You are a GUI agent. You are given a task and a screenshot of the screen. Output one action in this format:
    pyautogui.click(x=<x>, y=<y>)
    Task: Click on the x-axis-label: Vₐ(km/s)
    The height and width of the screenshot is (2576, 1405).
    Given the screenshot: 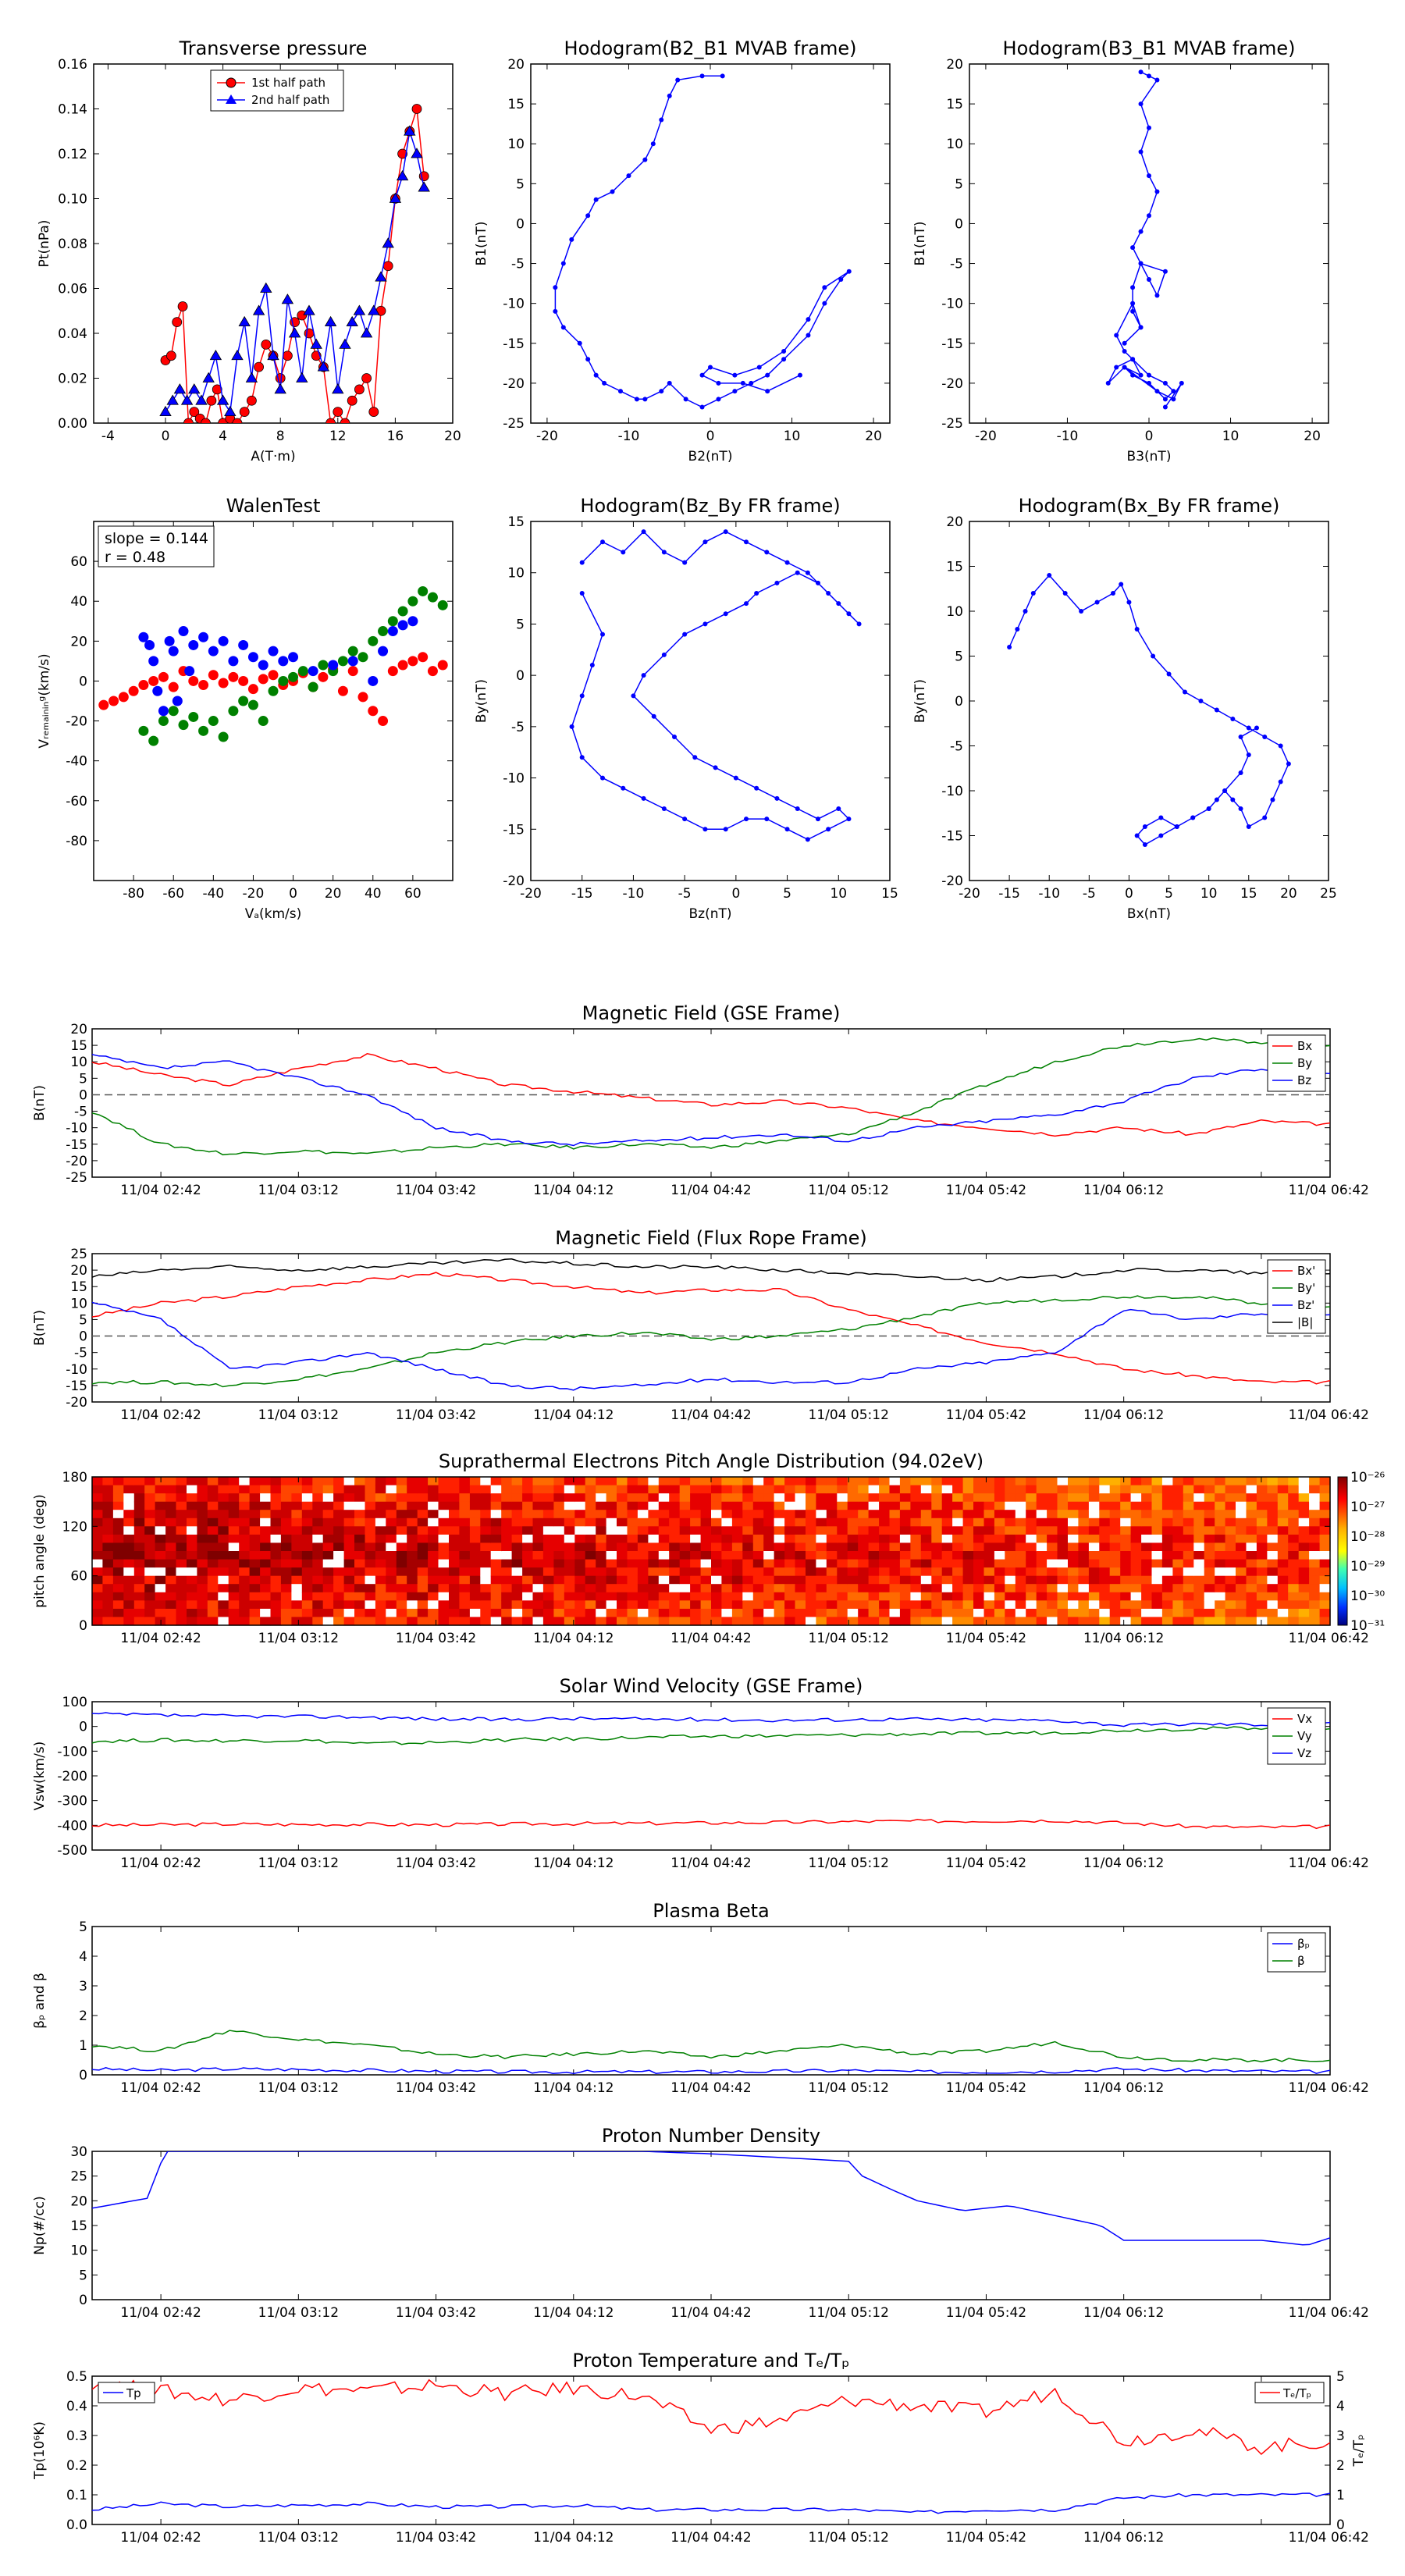 What is the action you would take?
    pyautogui.click(x=273, y=914)
    